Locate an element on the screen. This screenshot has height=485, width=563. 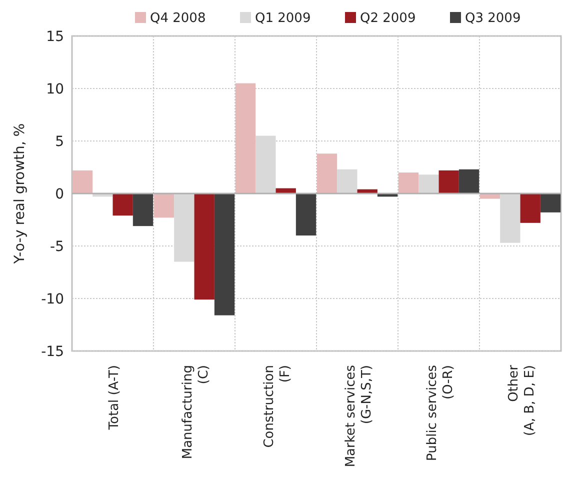
x-tick-label: Public services (O-R) is located at coordinates (440, 412).